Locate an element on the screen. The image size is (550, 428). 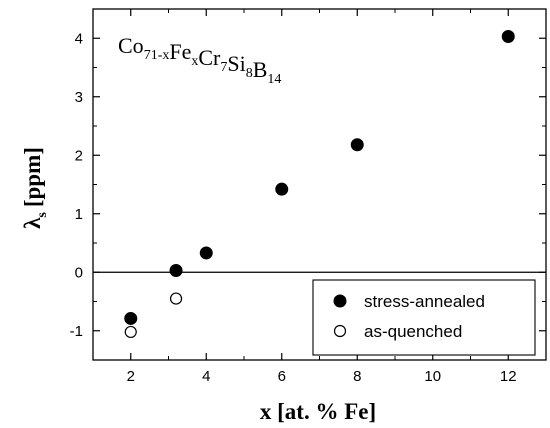
y-axis-title: λs [ppm] is located at coordinates (35, 188).